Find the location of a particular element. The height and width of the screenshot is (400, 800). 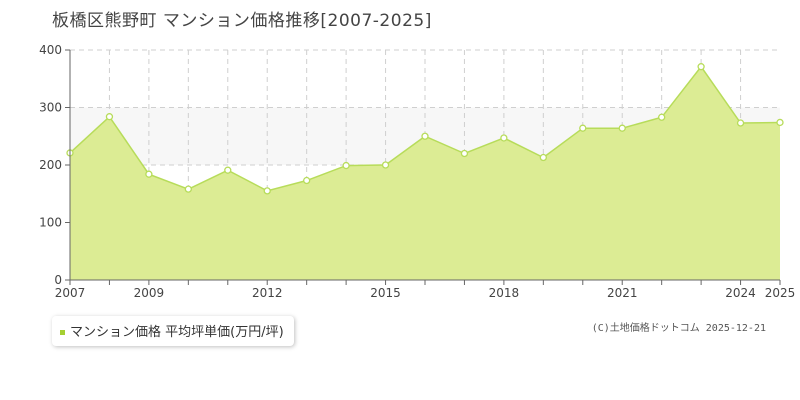

y-tick-labels: 0 100 200 300 400 is located at coordinates (50, 165).